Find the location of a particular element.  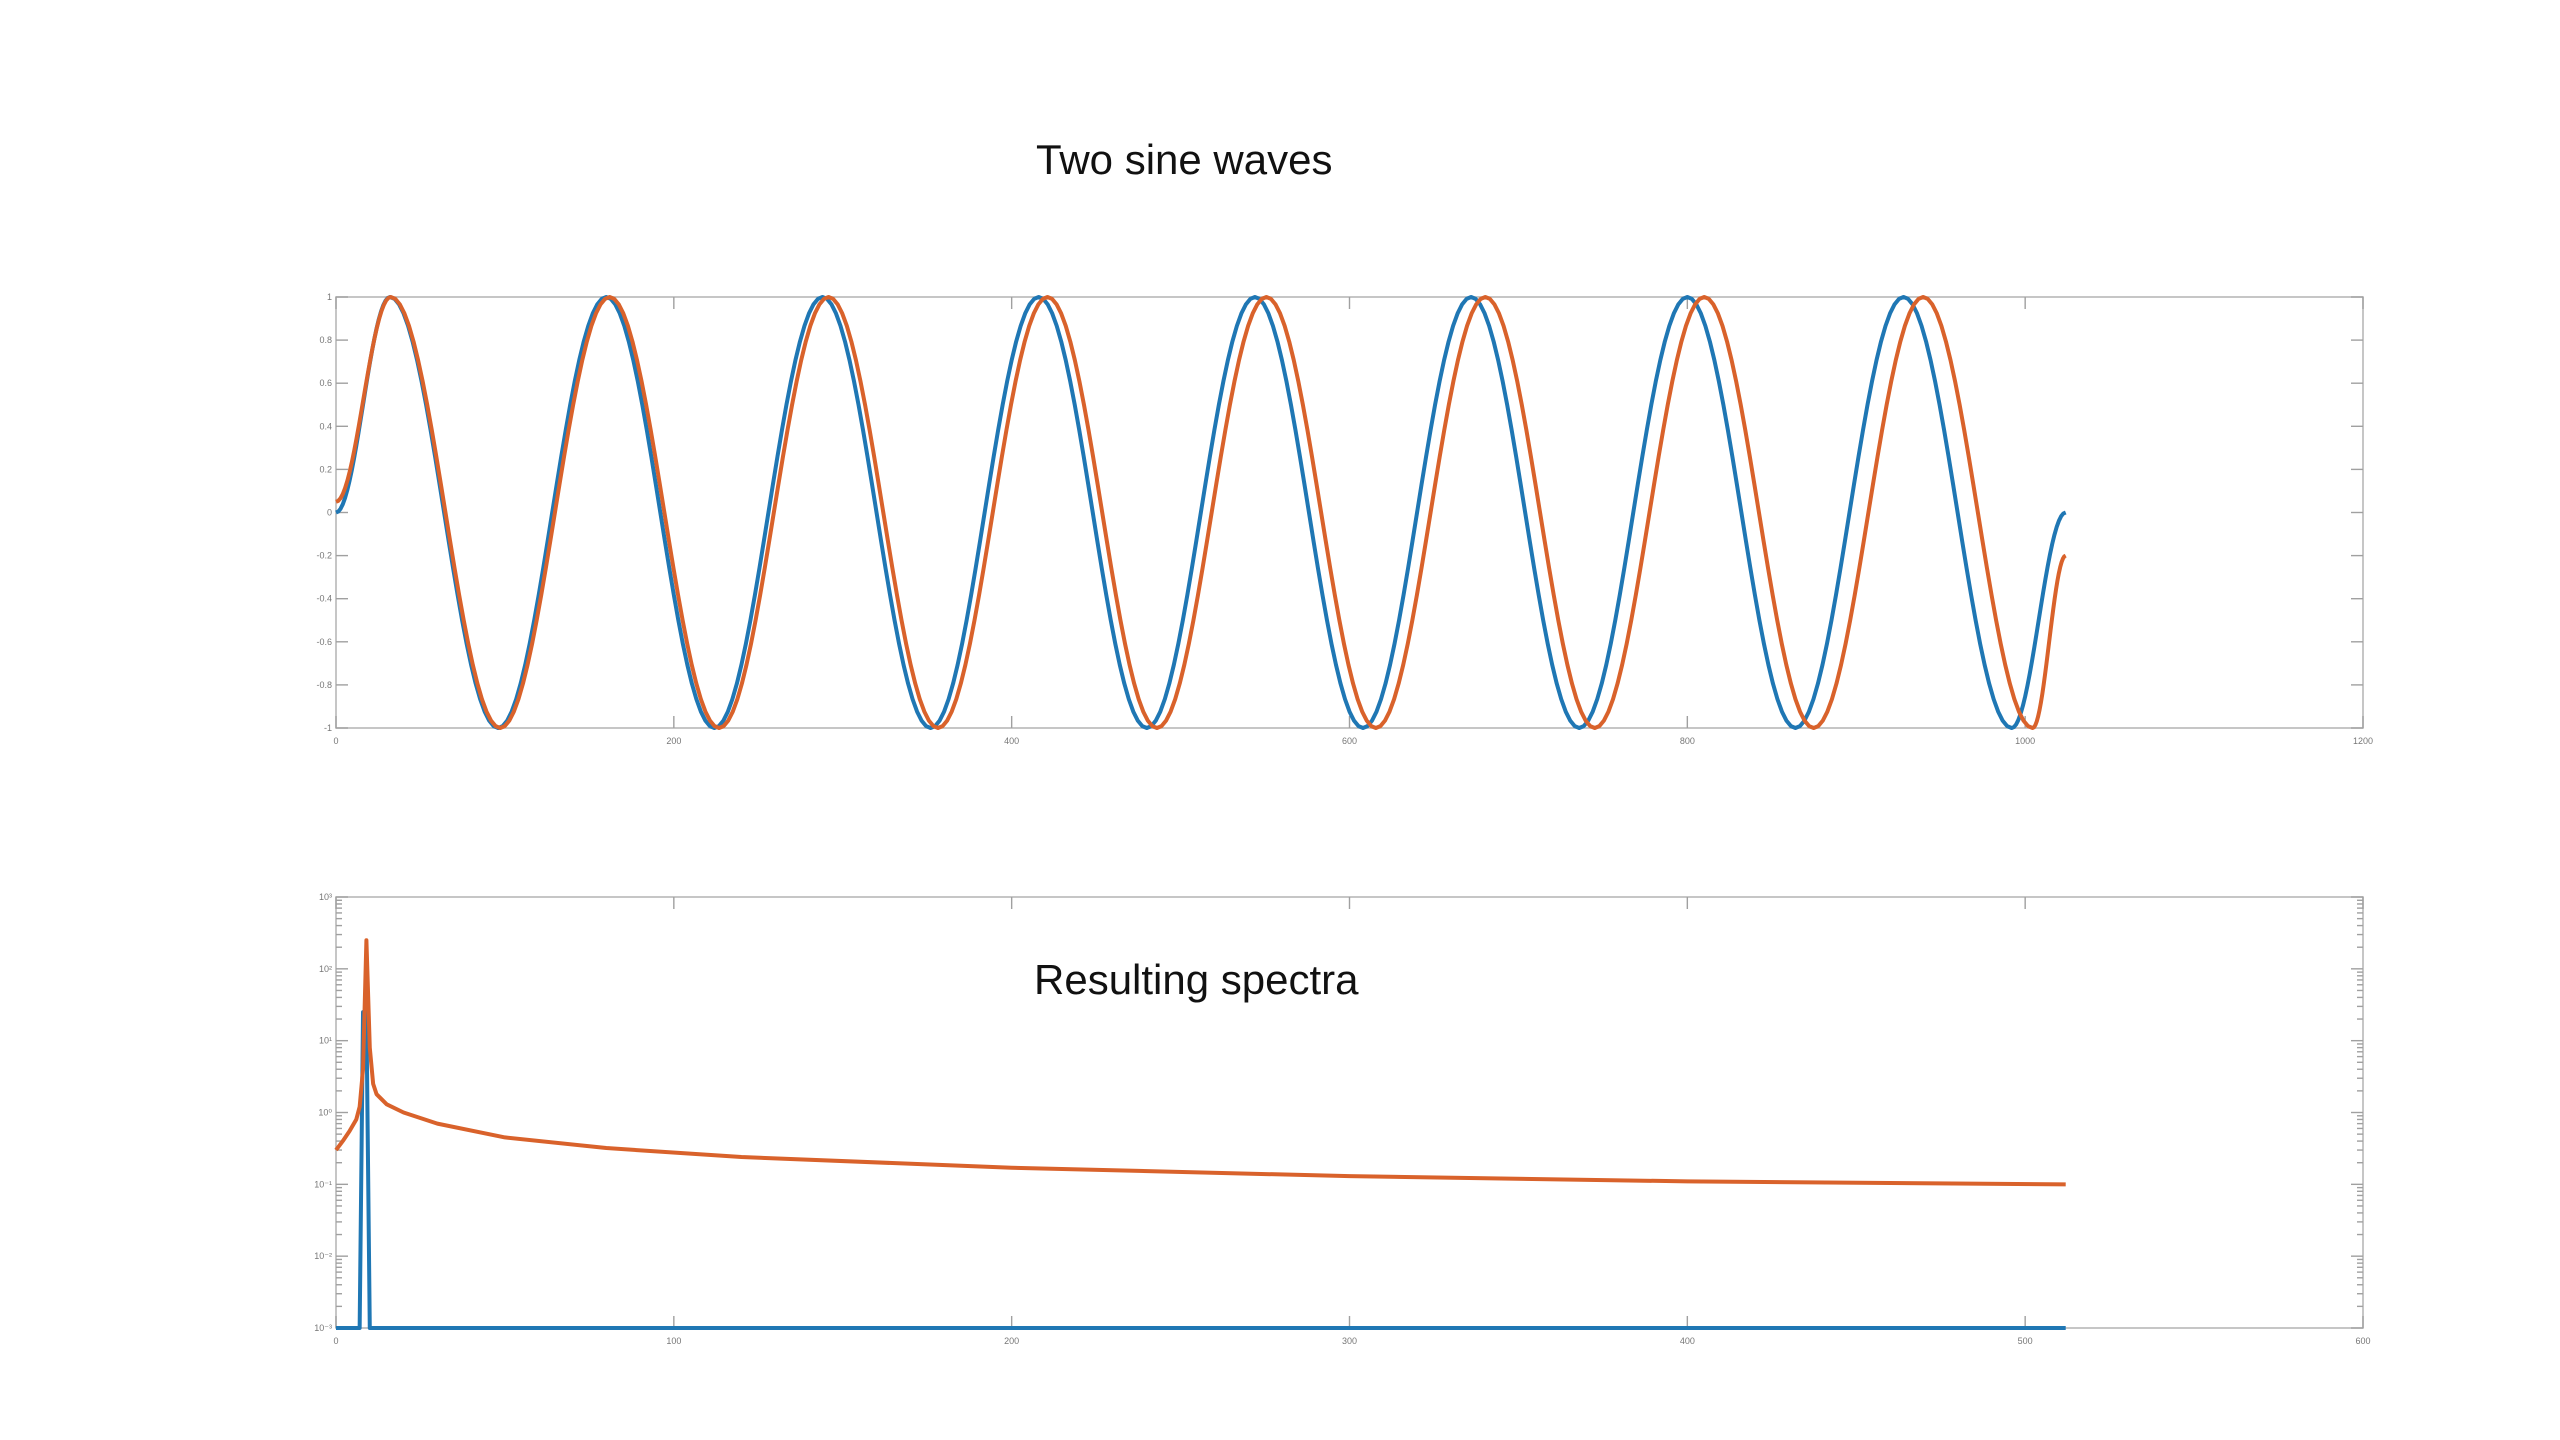

y-tick-label: -0.4 is located at coordinates (324, 599).